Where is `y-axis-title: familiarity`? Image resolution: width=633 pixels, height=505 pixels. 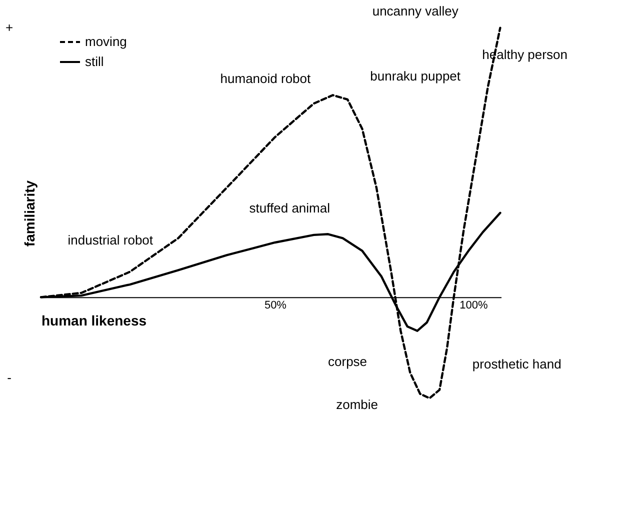 y-axis-title: familiarity is located at coordinates (30, 213).